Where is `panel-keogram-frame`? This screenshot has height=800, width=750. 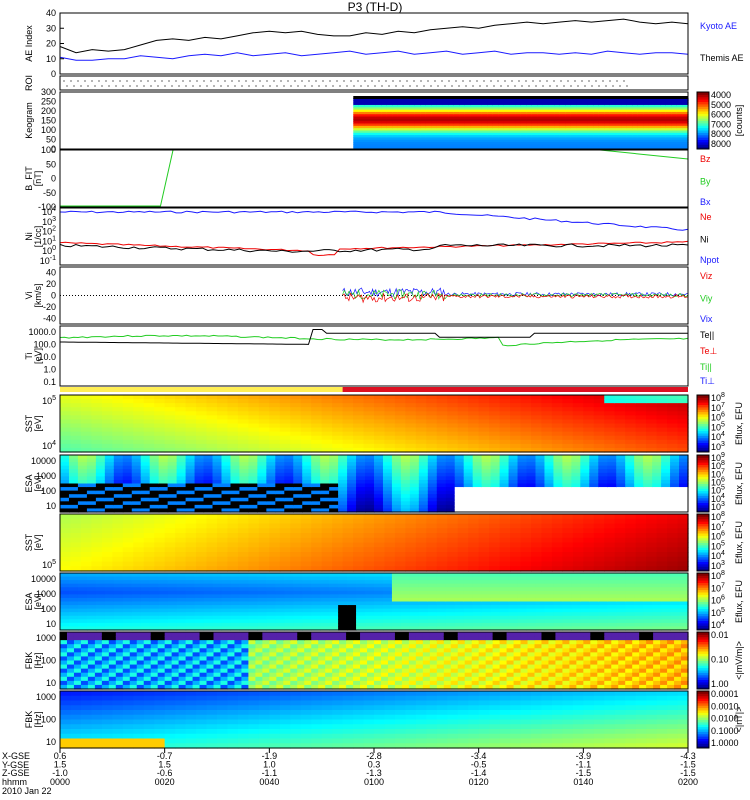 panel-keogram-frame is located at coordinates (374, 120).